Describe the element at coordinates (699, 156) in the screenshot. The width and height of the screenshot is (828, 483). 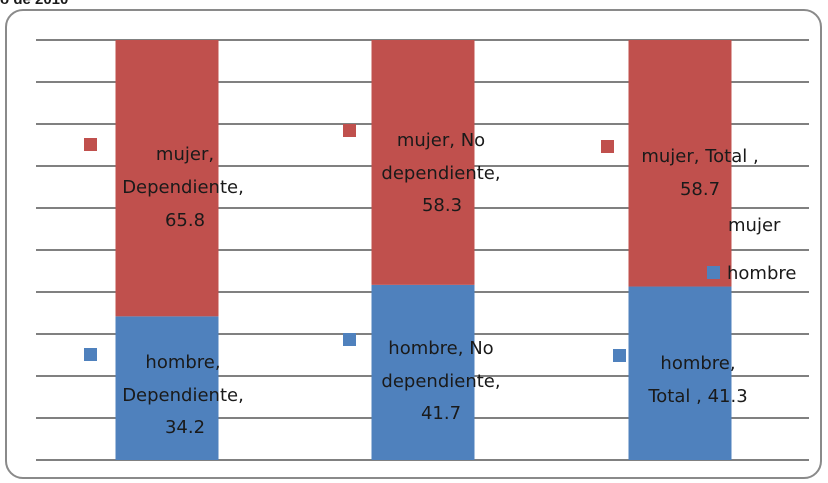
I see `data-label-mujer-total: mujer, Total ,` at that location.